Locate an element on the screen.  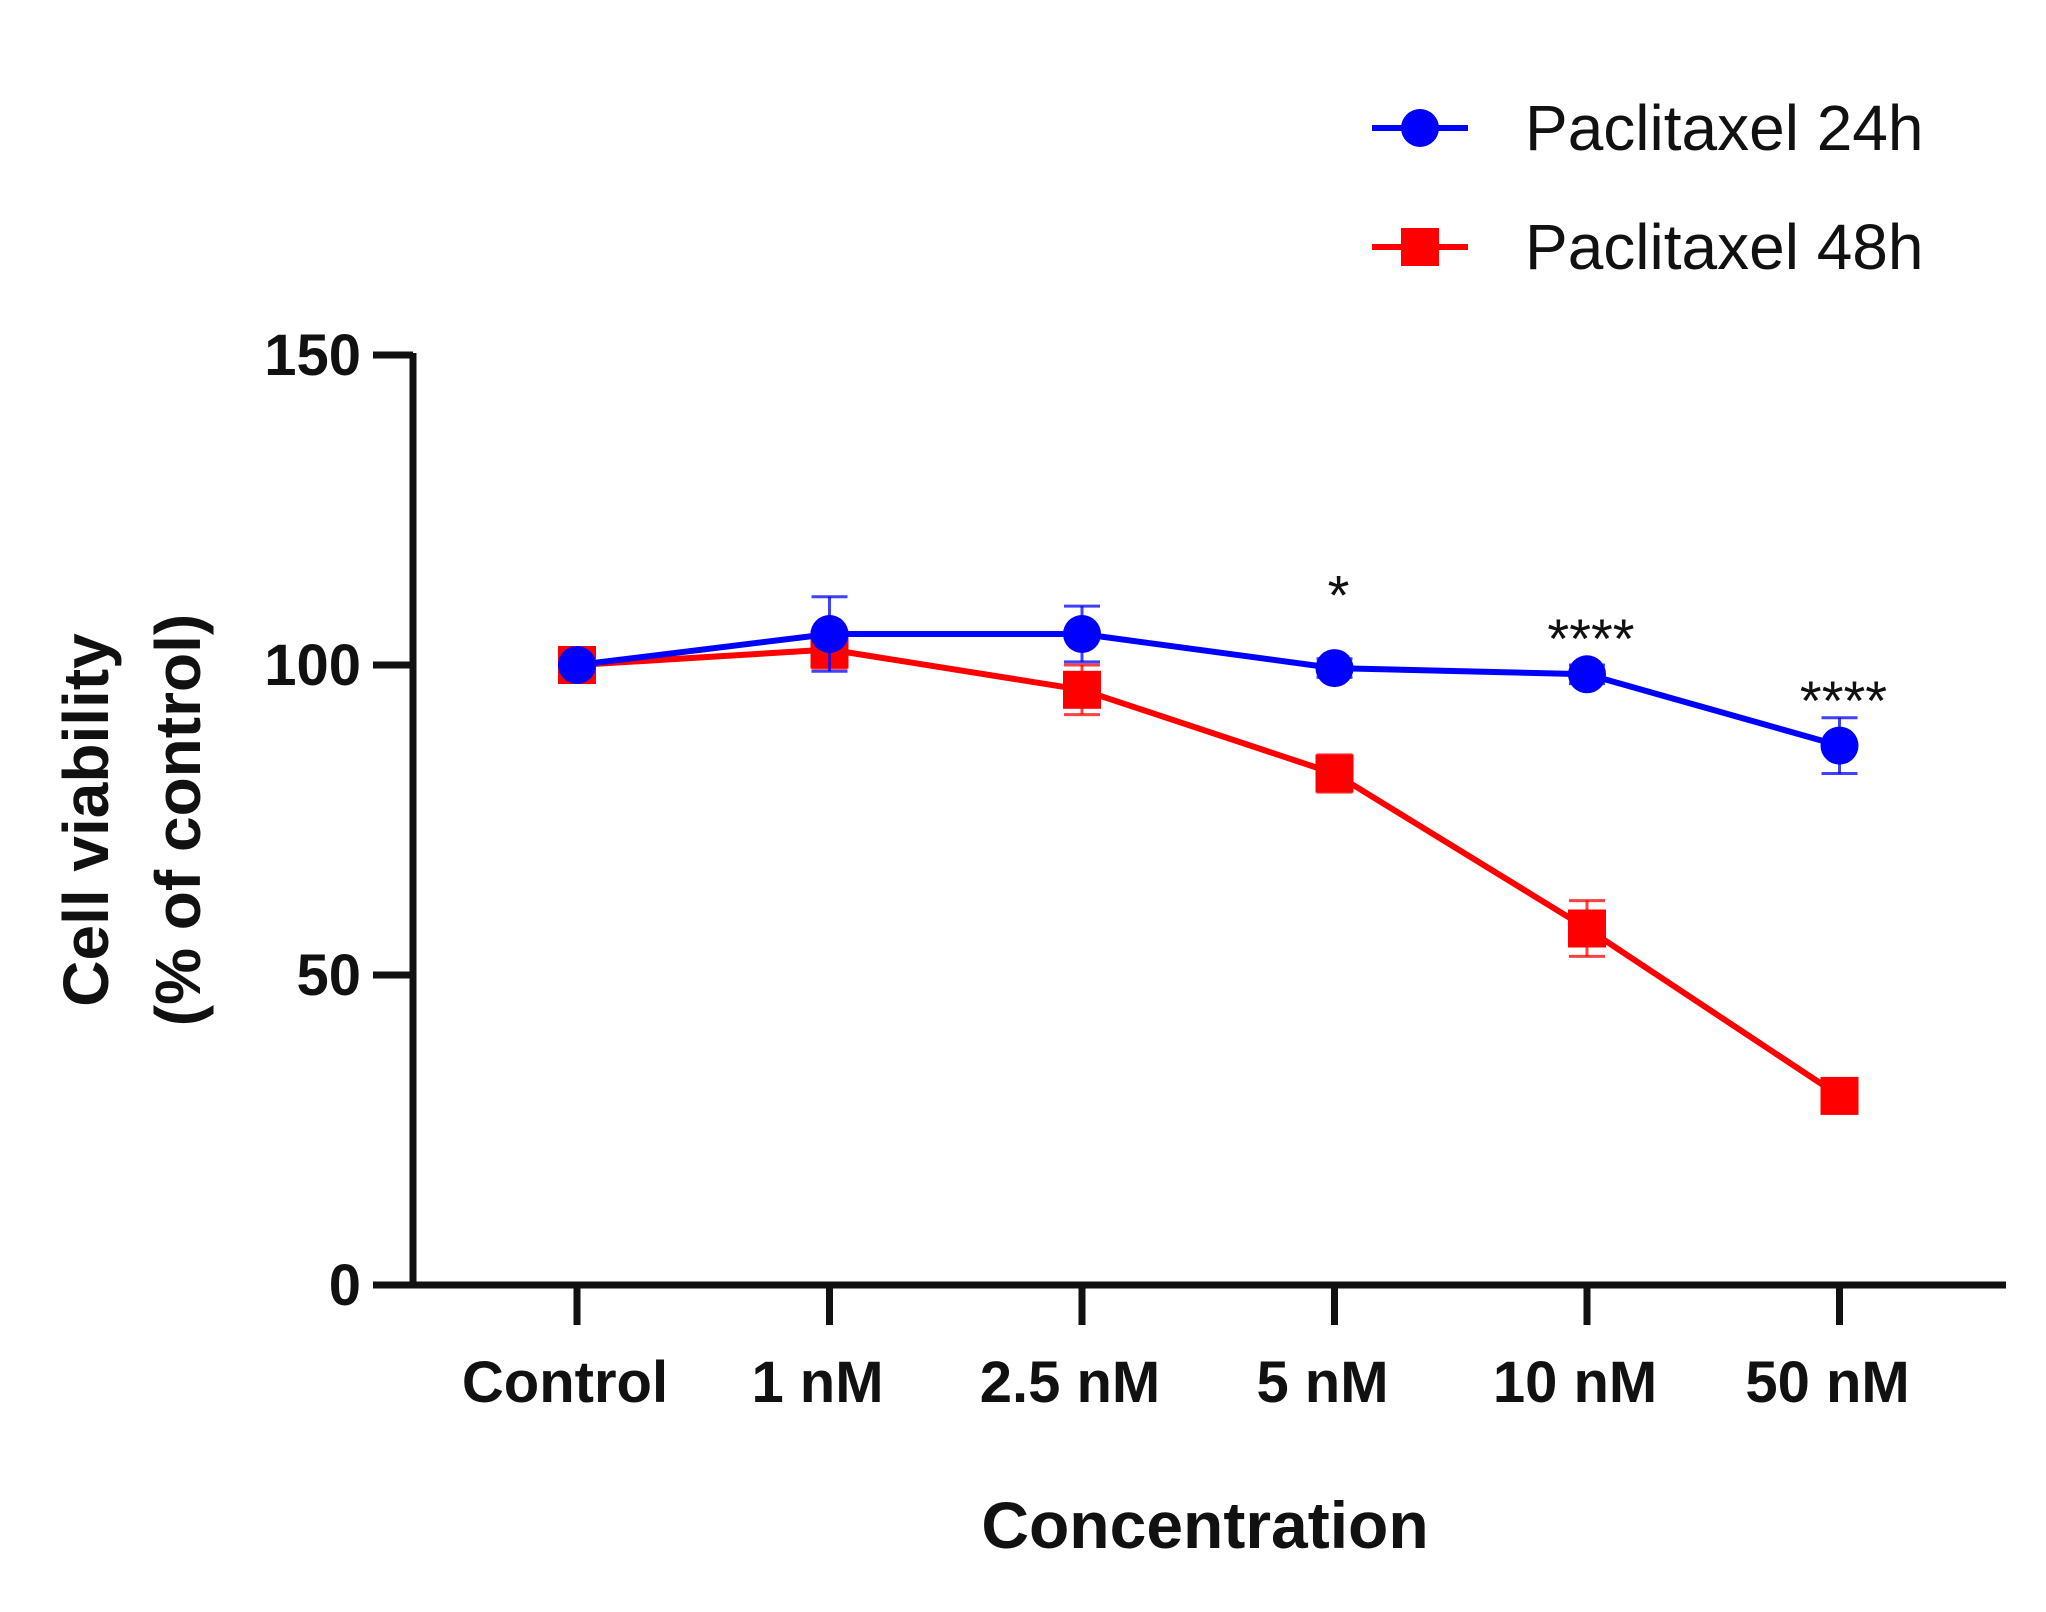
y-tick-label: 0 is located at coordinates (345, 1285).